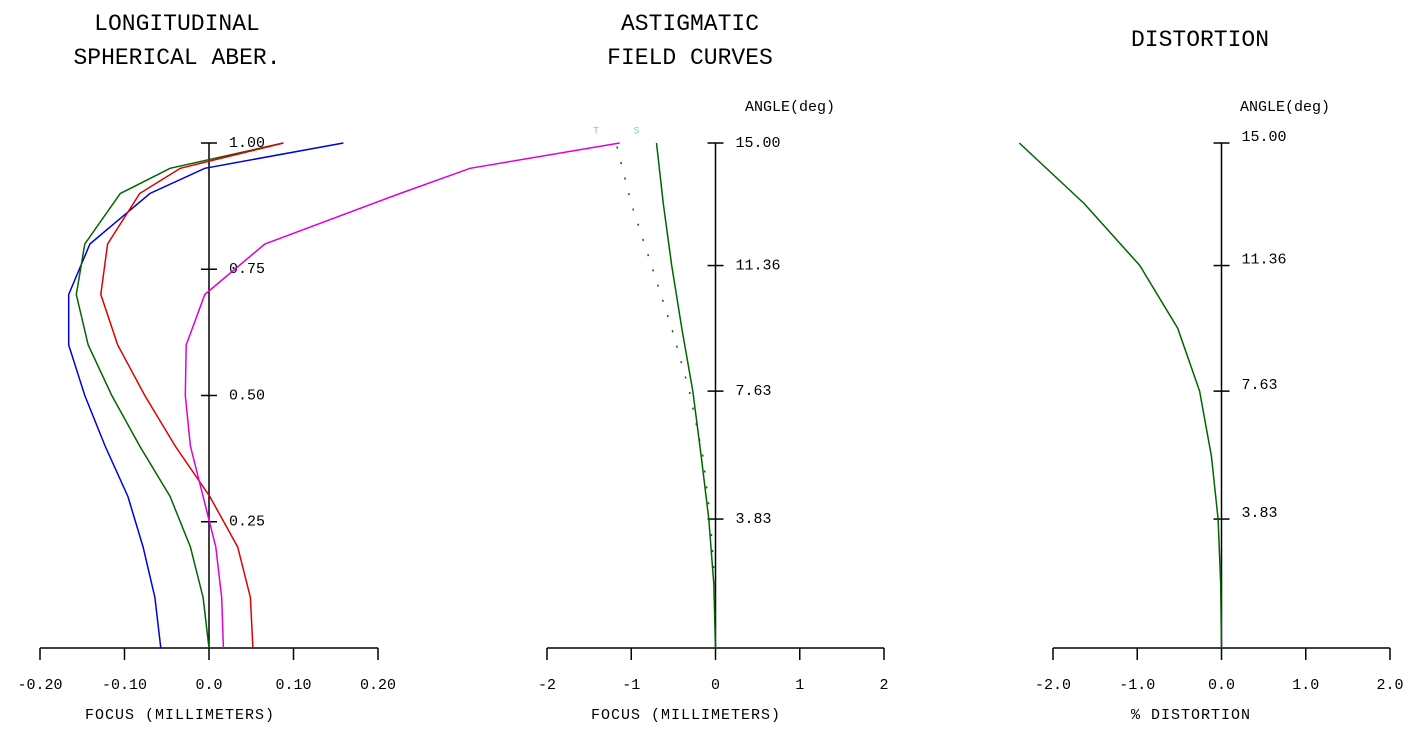 The image size is (1422, 734). Describe the element at coordinates (176, 58) in the screenshot. I see `panel-title: SPHERICAL ABER.` at that location.